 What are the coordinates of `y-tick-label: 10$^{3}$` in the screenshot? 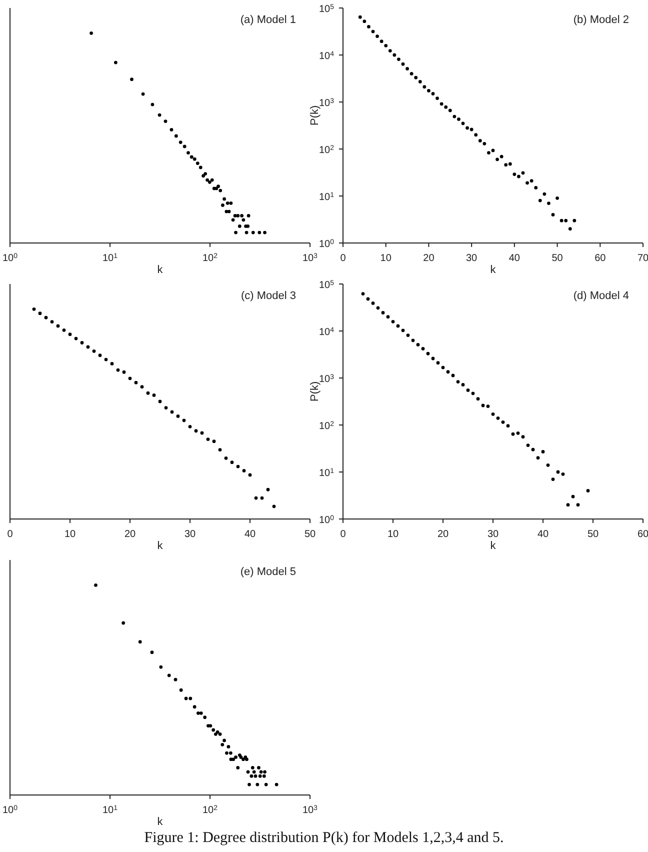 It's located at (326, 103).